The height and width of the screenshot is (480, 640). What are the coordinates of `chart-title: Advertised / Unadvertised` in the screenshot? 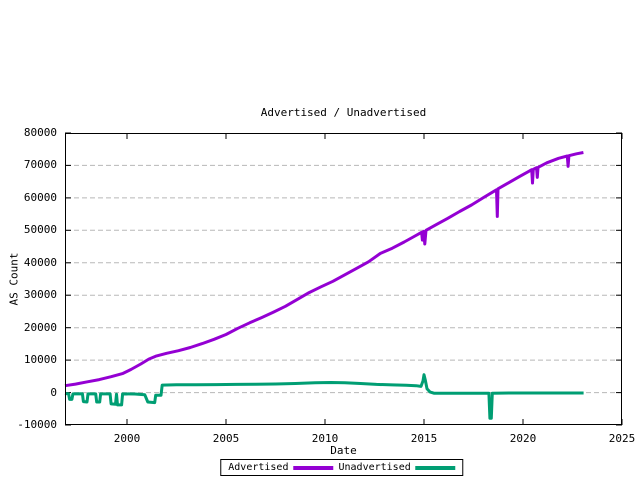 It's located at (343, 112).